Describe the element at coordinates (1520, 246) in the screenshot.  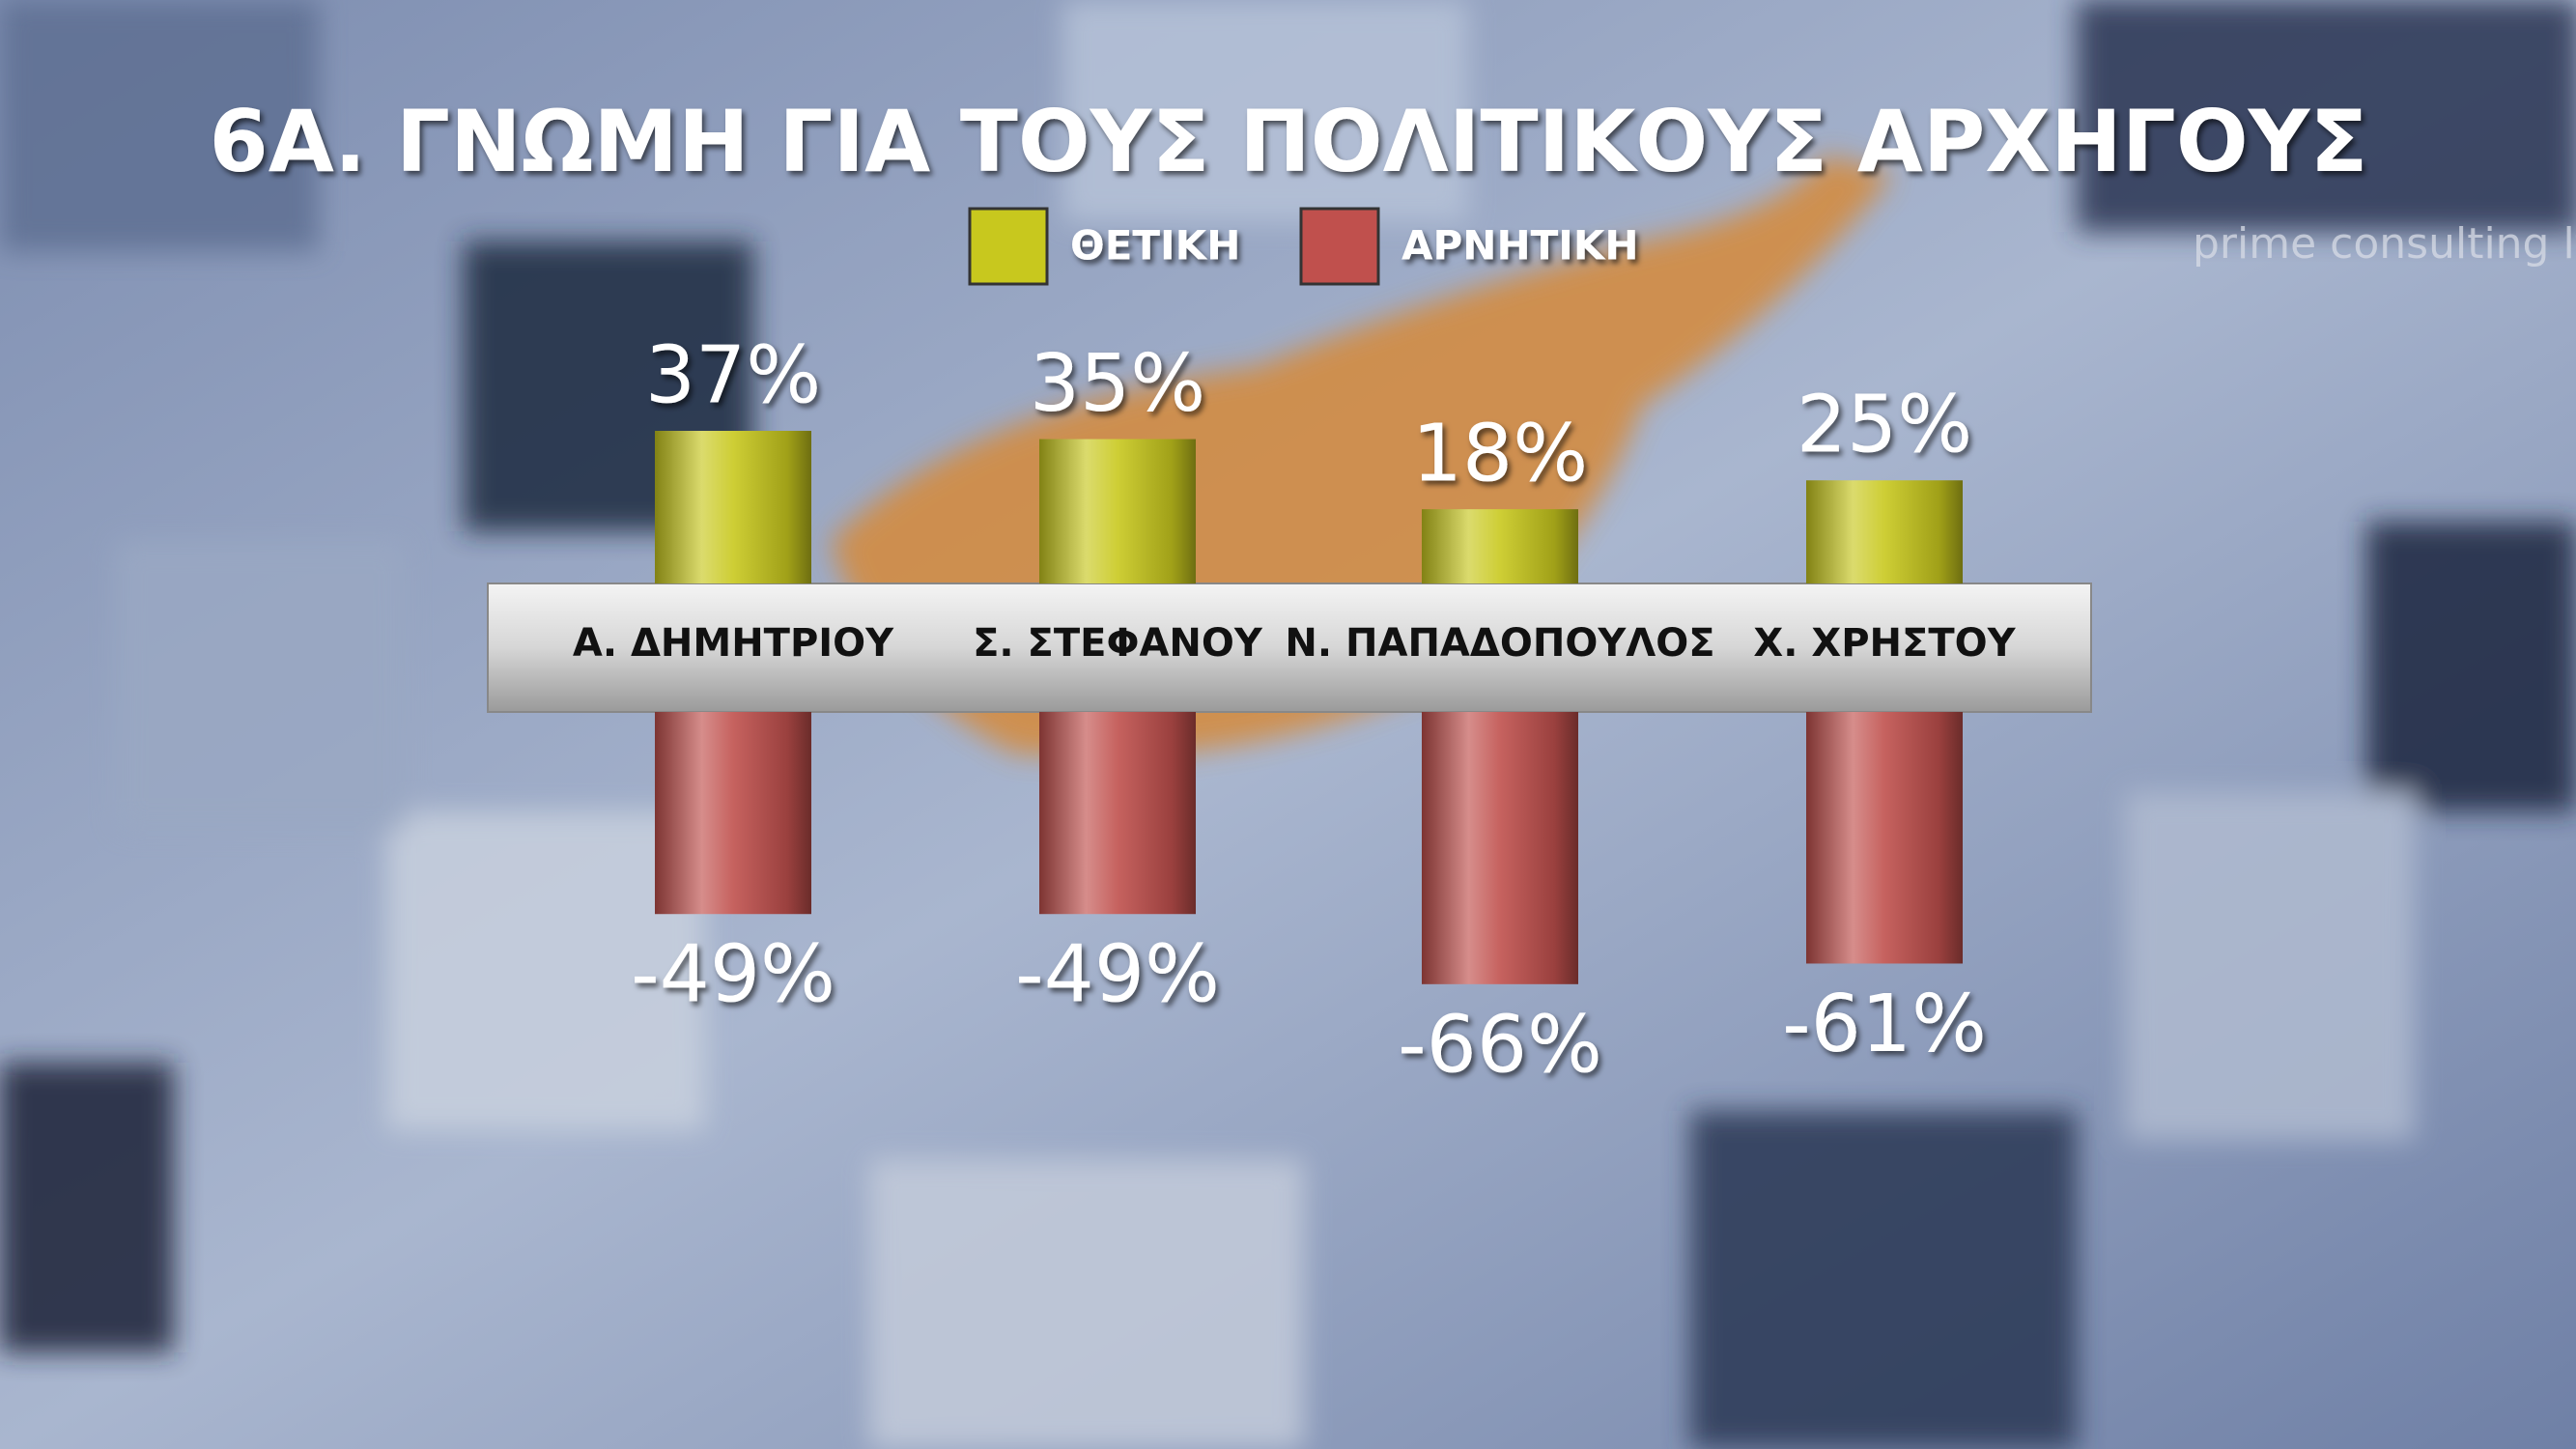
I see `legend-label: ΑΡΝΗΤΙΚΗ` at that location.